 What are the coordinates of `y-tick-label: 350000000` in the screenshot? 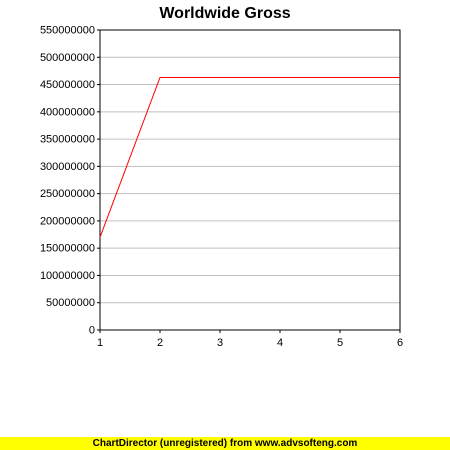 It's located at (67, 140).